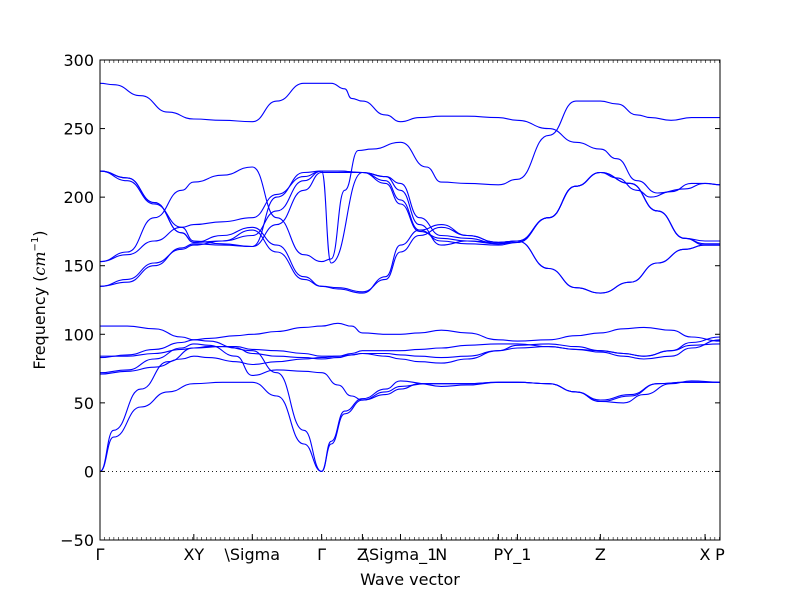  I want to click on y-tick-label: 50, so click(84, 403).